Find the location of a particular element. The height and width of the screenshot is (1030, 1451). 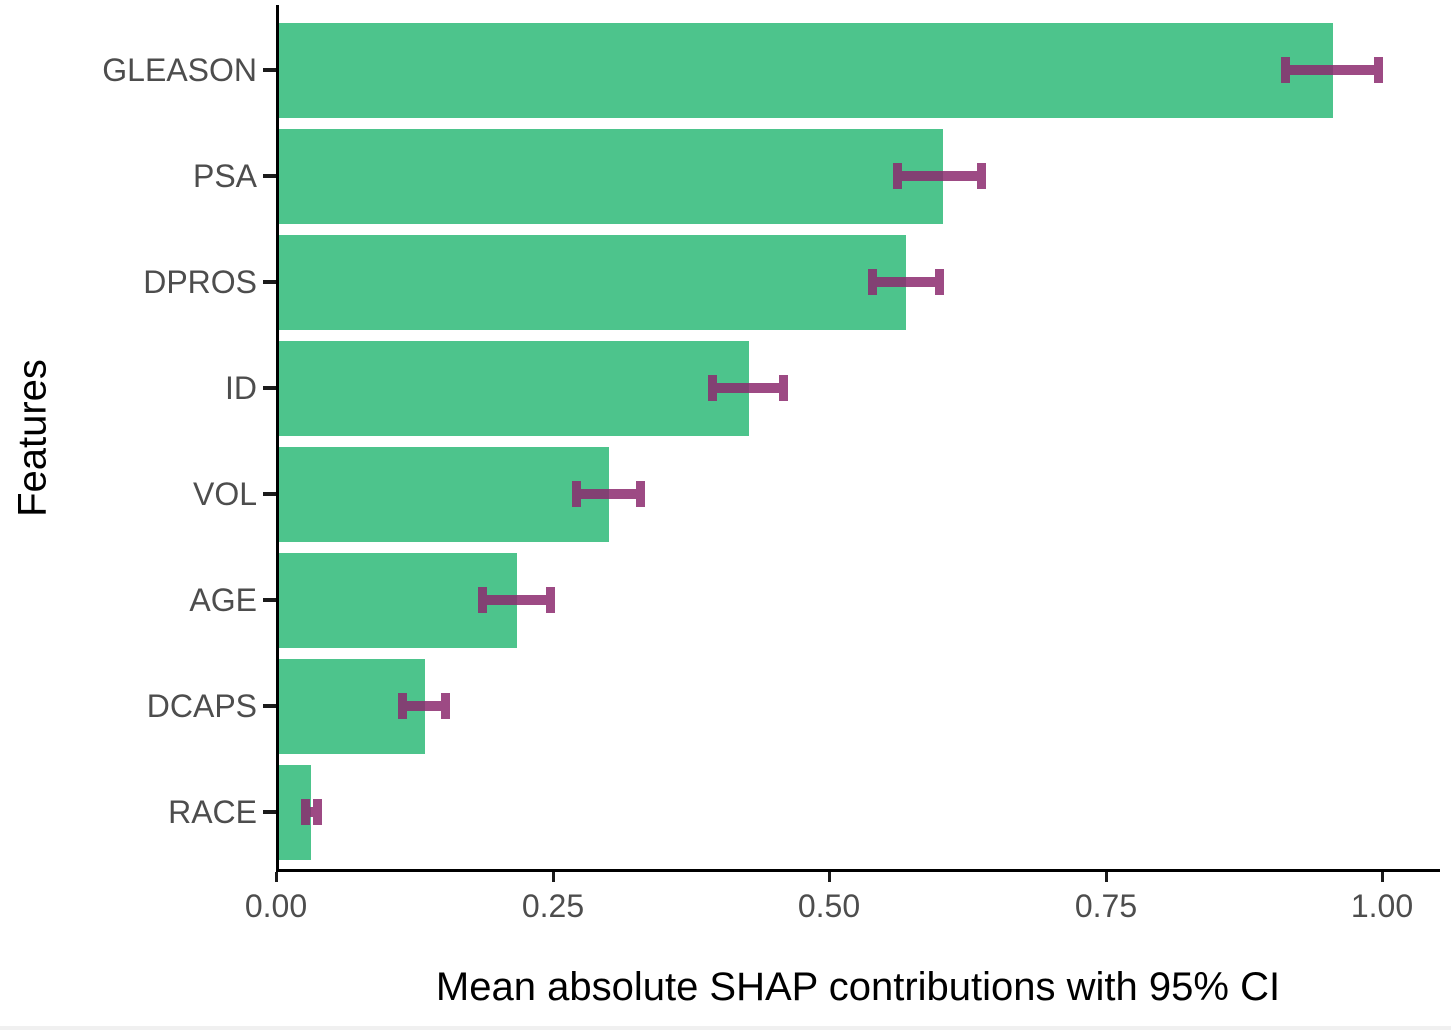

bar-id is located at coordinates (514, 388).